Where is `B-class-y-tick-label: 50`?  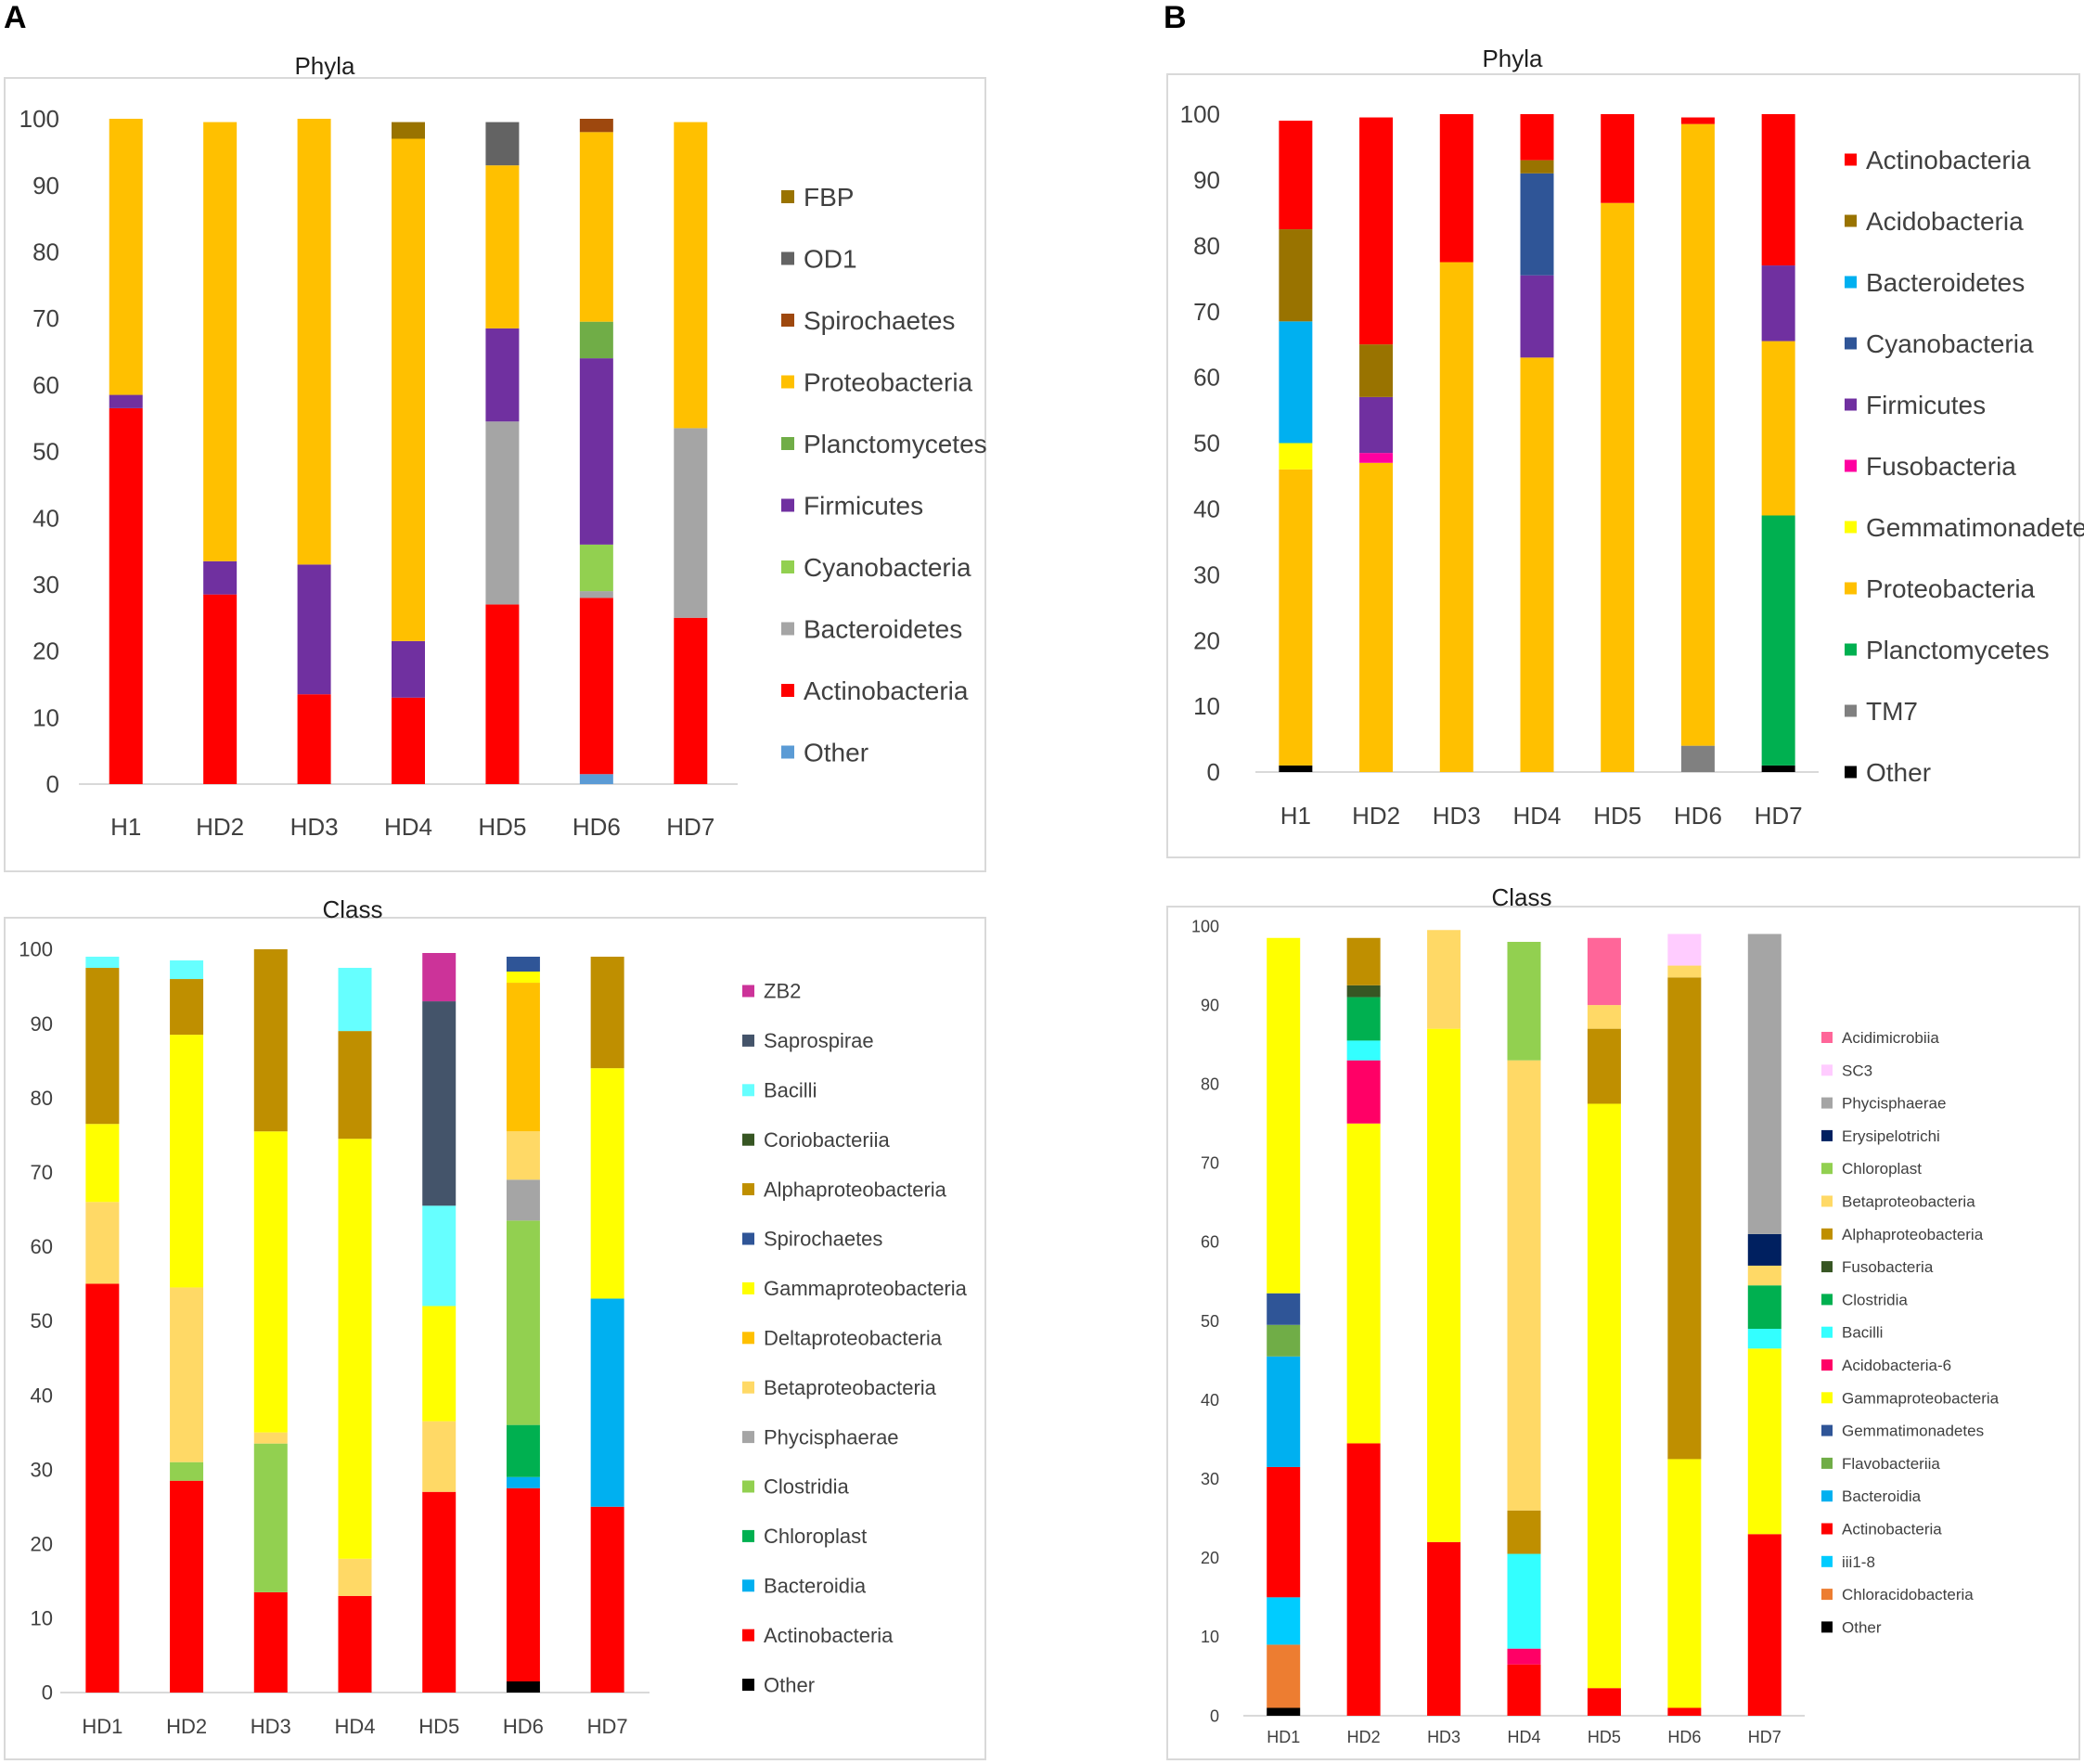
B-class-y-tick-label: 50 is located at coordinates (1210, 1322).